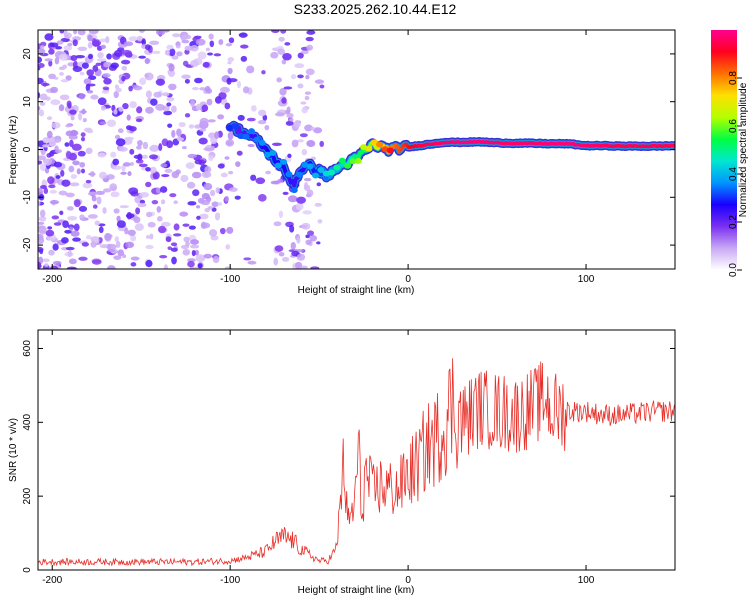  What do you see at coordinates (356, 590) in the screenshot?
I see `snr-x-label: Height of straight line (km)` at bounding box center [356, 590].